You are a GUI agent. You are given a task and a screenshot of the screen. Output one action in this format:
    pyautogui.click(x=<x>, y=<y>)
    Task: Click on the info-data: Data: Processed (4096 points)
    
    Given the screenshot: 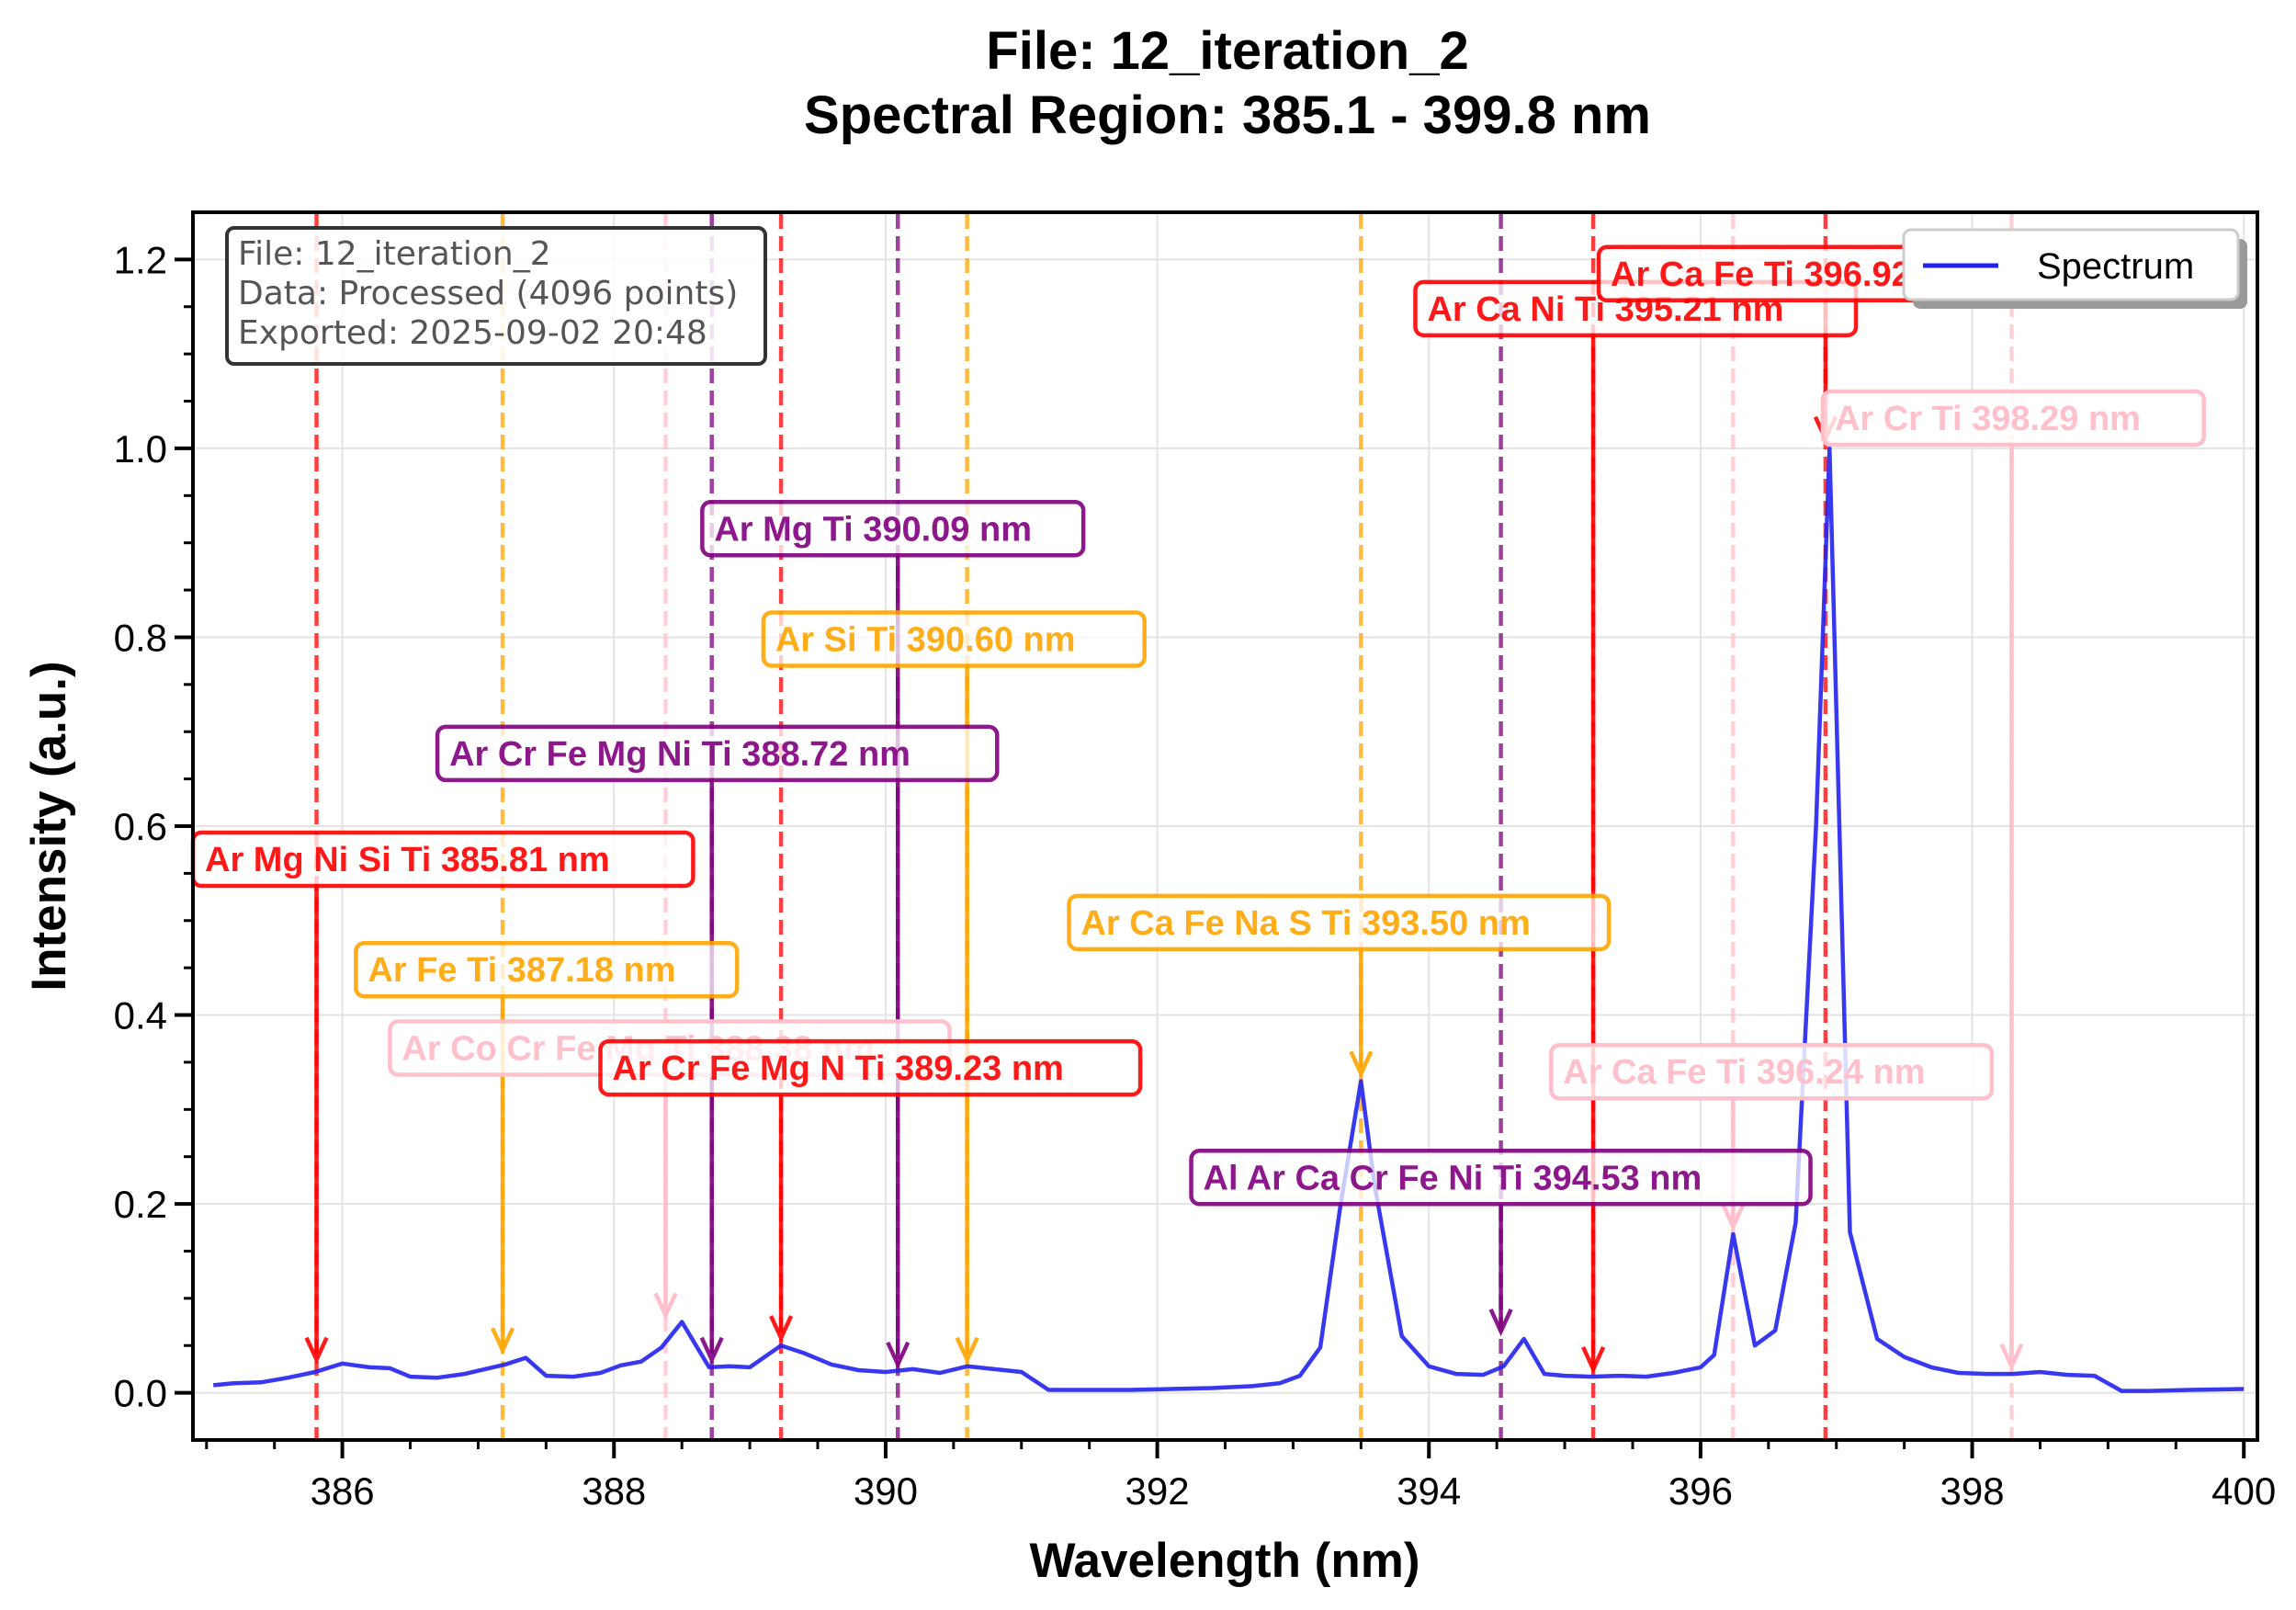 What is the action you would take?
    pyautogui.click(x=488, y=293)
    